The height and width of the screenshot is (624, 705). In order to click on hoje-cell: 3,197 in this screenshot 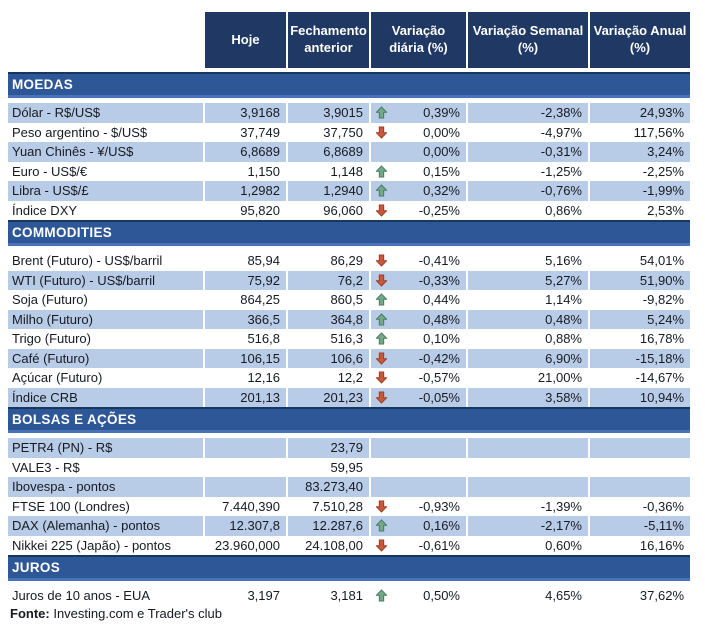, I will do `click(263, 596)`.